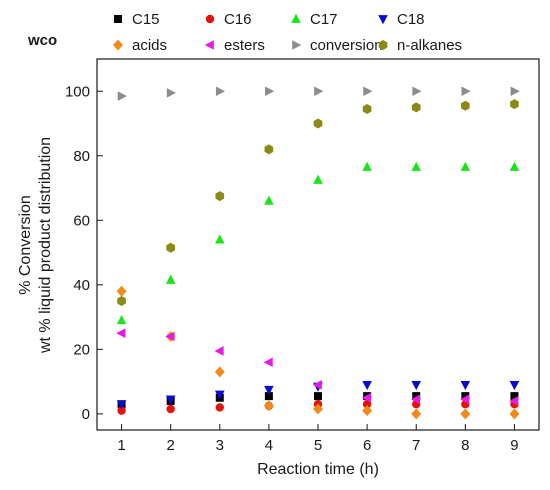  What do you see at coordinates (297, 45) in the screenshot?
I see `legend-marker-conversion` at bounding box center [297, 45].